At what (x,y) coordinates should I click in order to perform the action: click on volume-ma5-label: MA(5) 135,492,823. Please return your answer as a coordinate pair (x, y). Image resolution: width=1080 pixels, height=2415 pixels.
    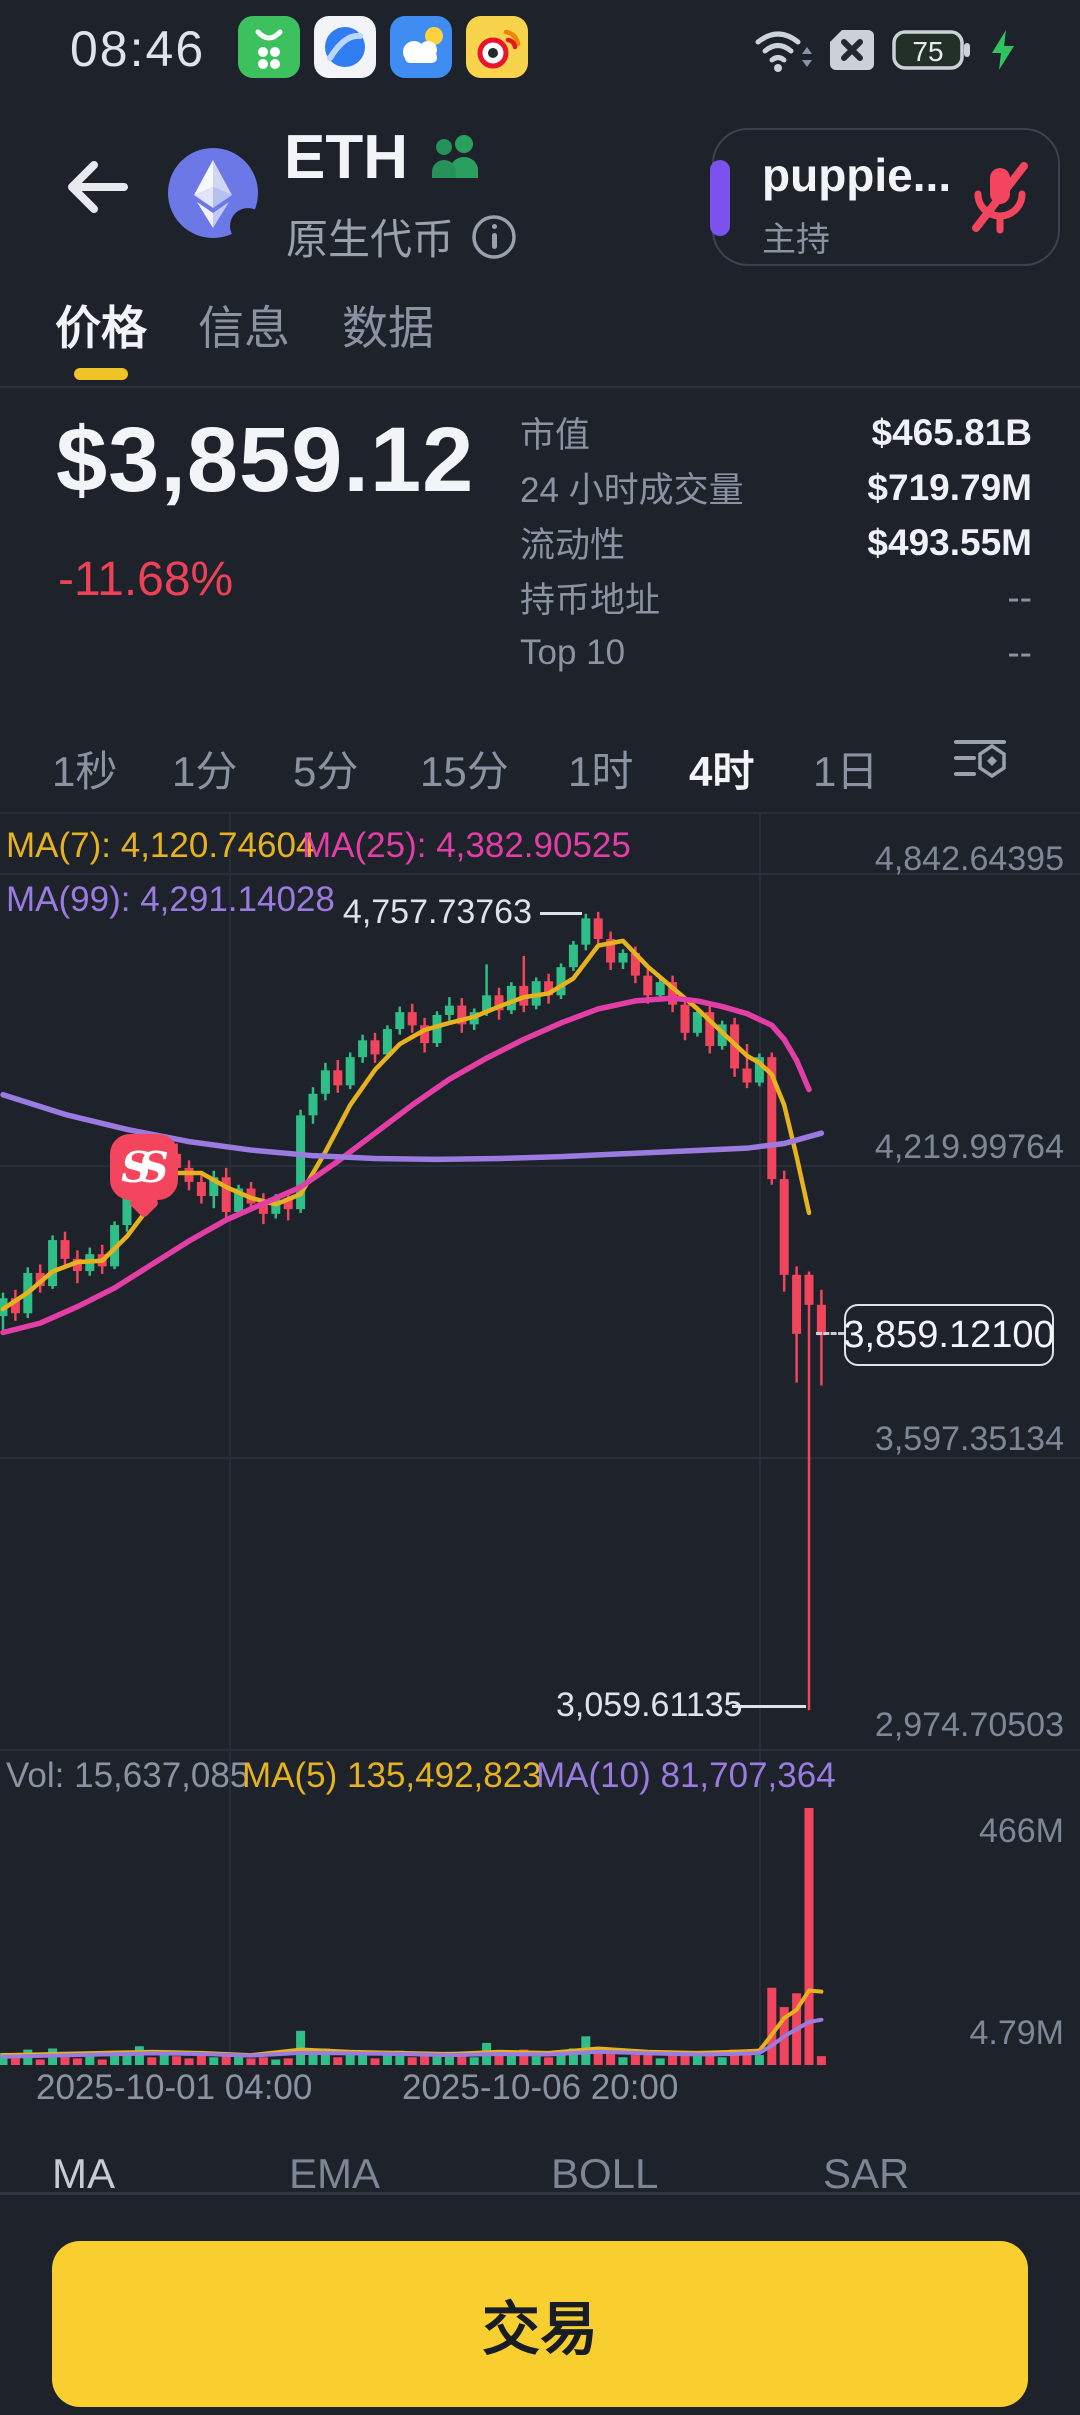
    Looking at the image, I should click on (392, 1775).